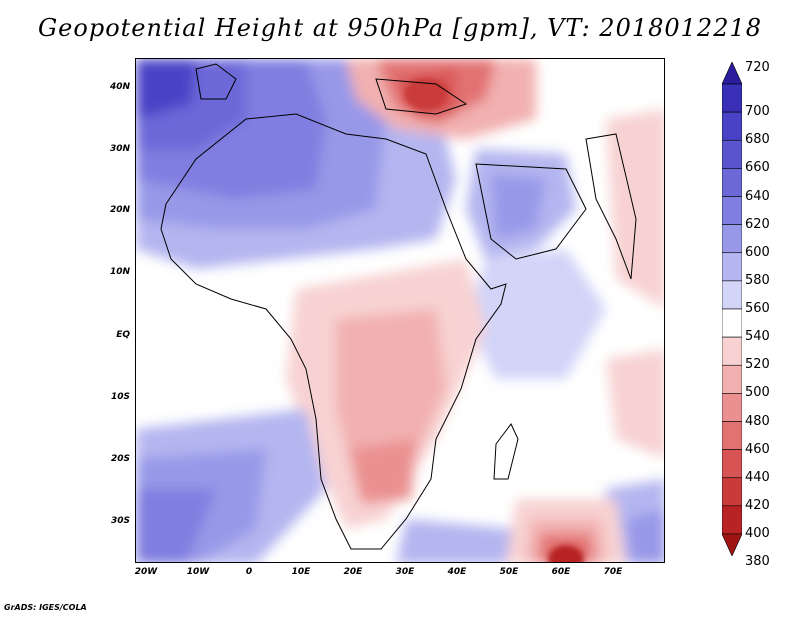  I want to click on colorbar-label-580: 580, so click(757, 280).